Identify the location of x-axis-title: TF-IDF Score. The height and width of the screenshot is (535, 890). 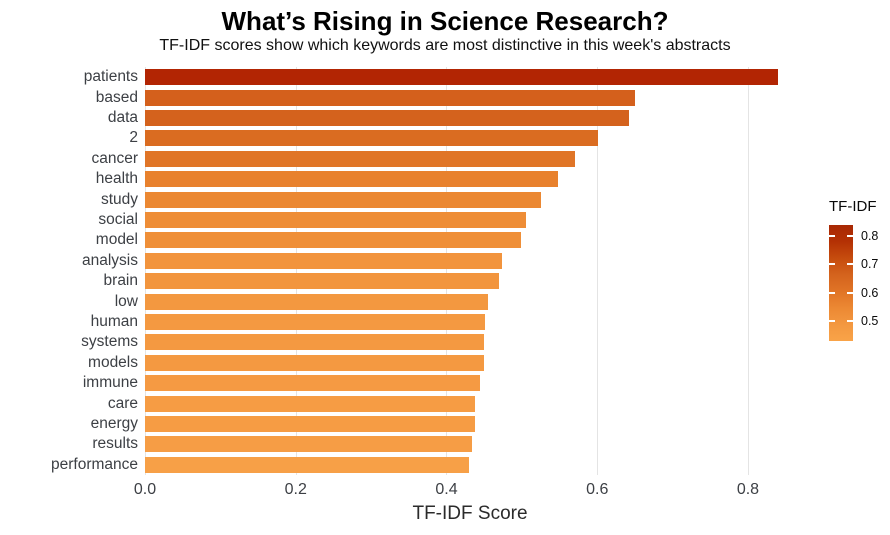
(470, 513).